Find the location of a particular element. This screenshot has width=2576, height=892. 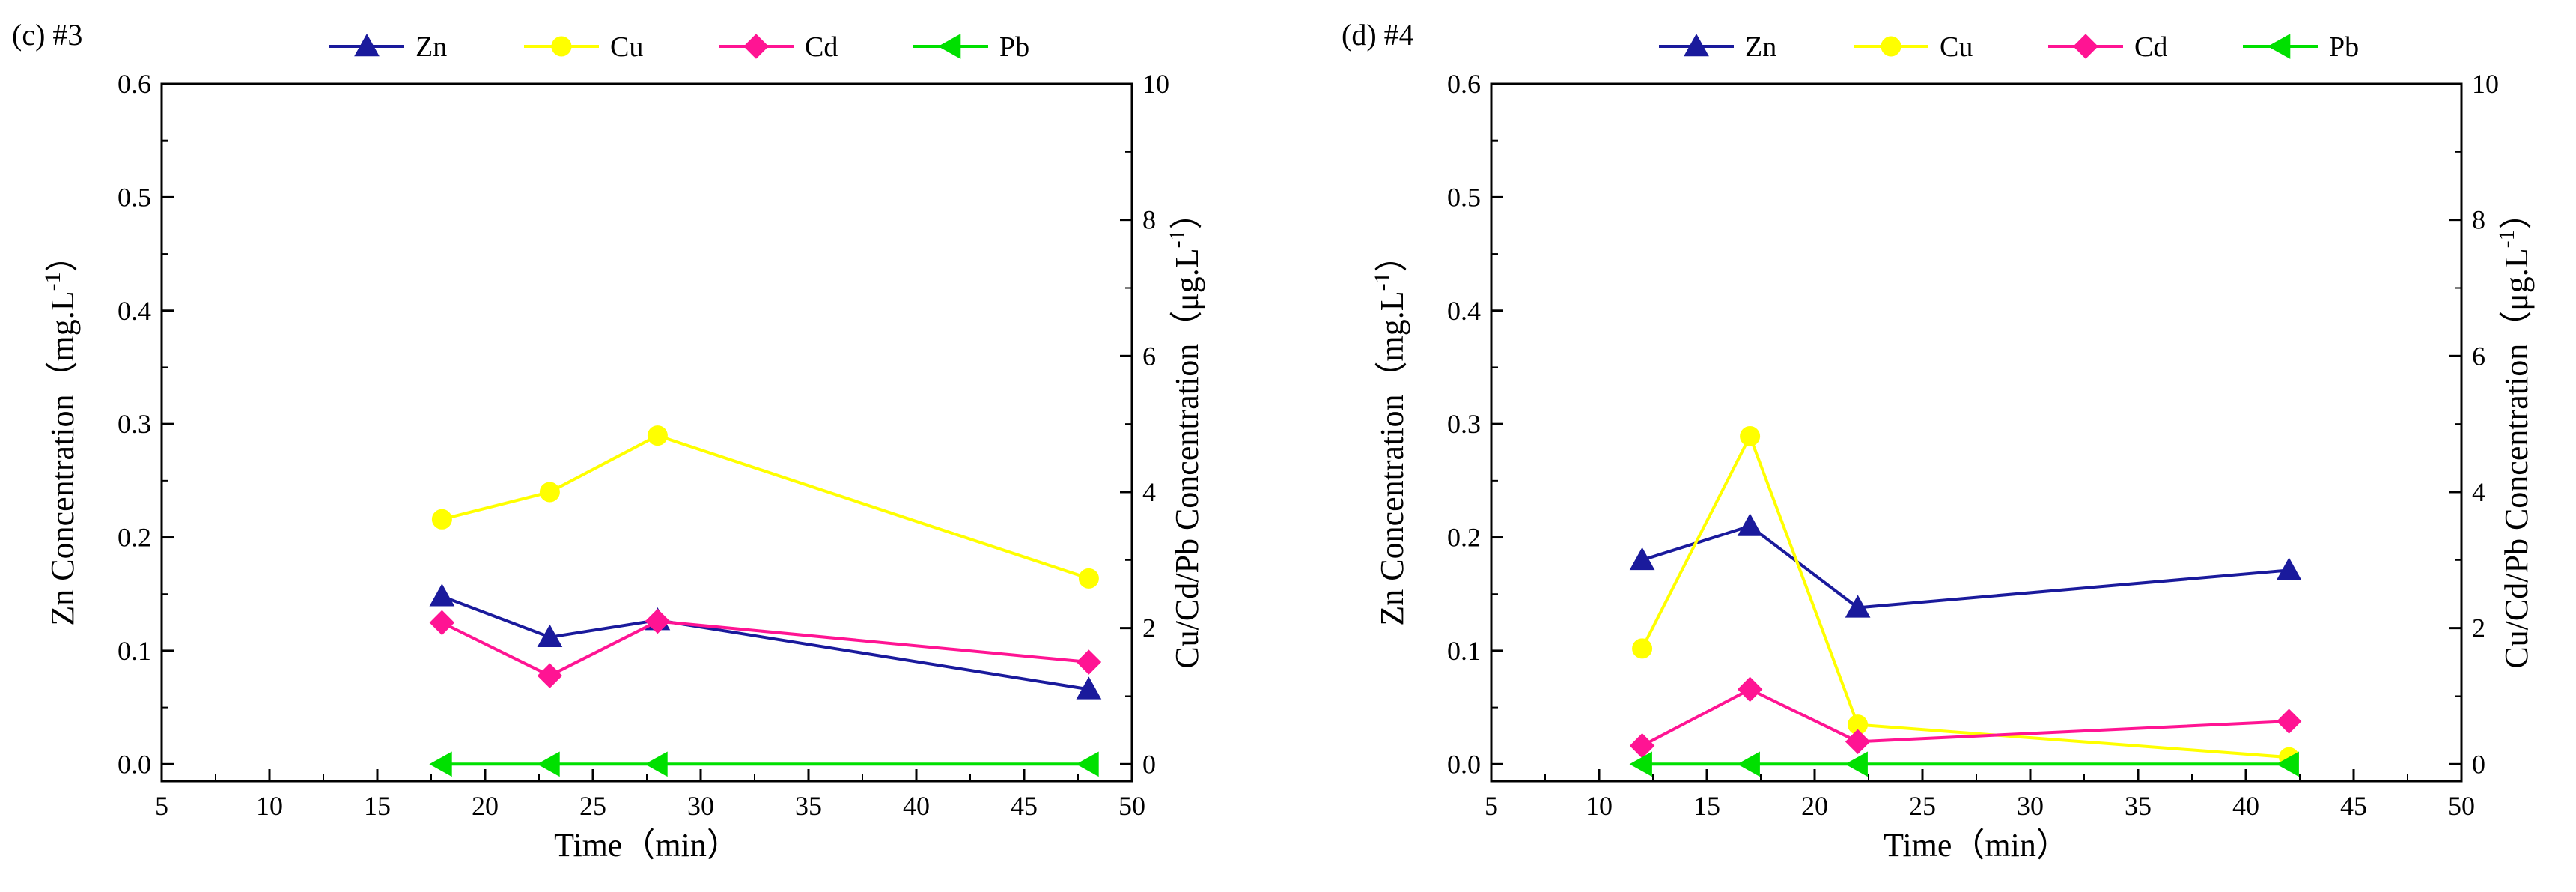

y-left-tick-label: 0.2 is located at coordinates (1464, 538).